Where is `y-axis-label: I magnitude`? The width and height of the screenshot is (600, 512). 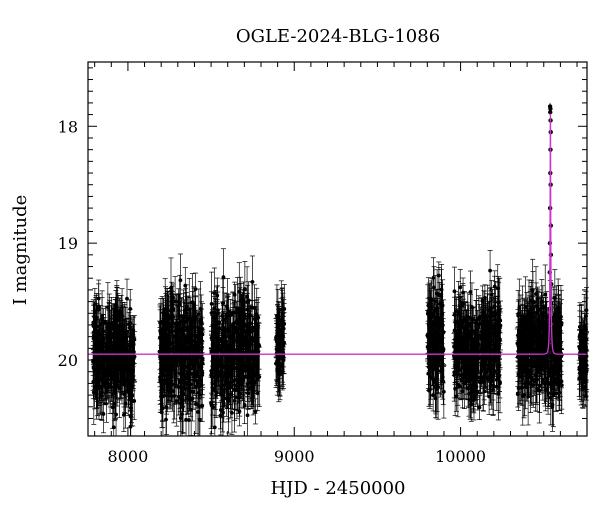
y-axis-label: I magnitude is located at coordinates (20, 250).